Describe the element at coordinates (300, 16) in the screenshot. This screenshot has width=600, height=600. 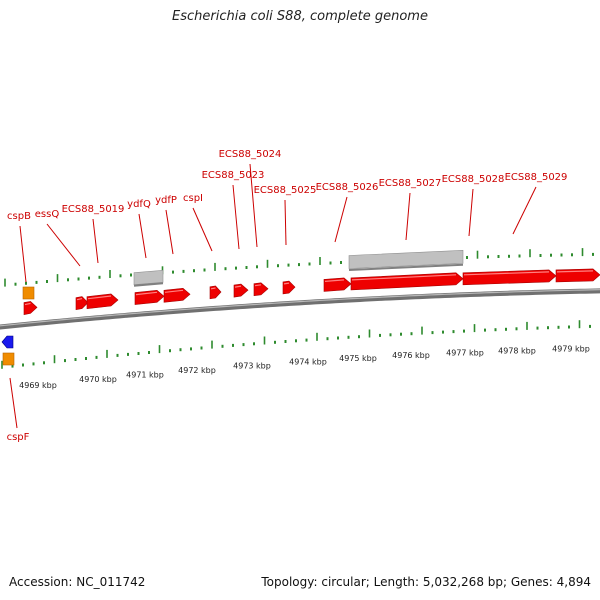
I see `genome-title: Escherichia coli S88, complete genome` at that location.